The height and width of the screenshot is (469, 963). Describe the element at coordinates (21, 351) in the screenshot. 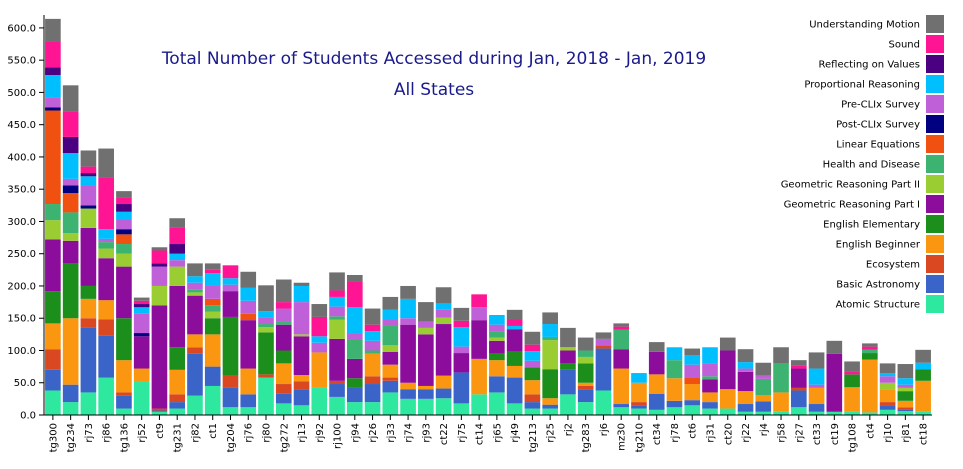

I see `y-tick-label: 100.0` at that location.